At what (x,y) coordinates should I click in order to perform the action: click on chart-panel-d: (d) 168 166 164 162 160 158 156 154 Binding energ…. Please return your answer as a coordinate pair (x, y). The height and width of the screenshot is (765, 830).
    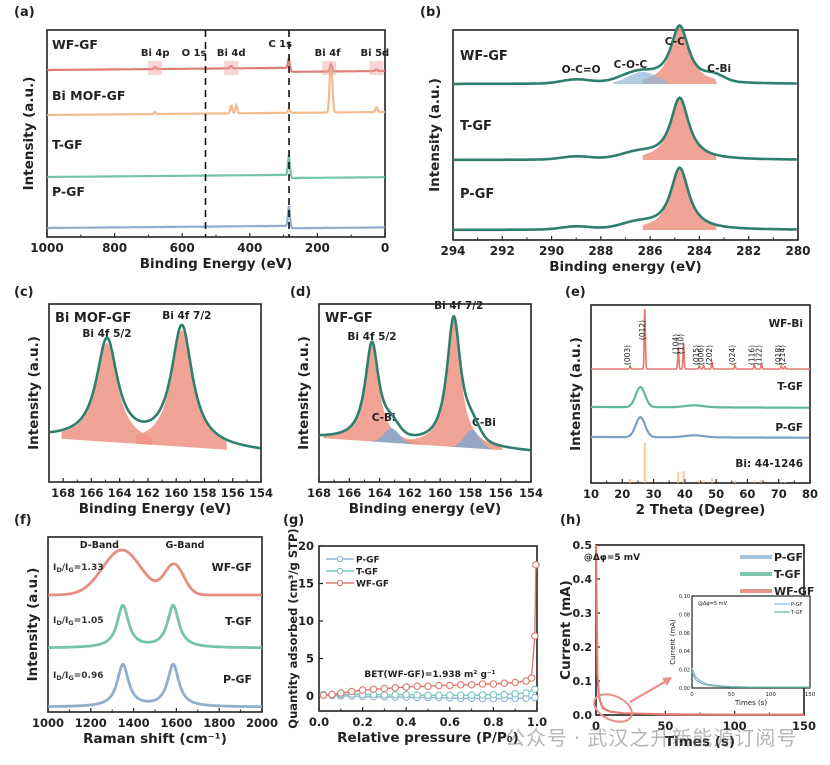
    Looking at the image, I should click on (416, 401).